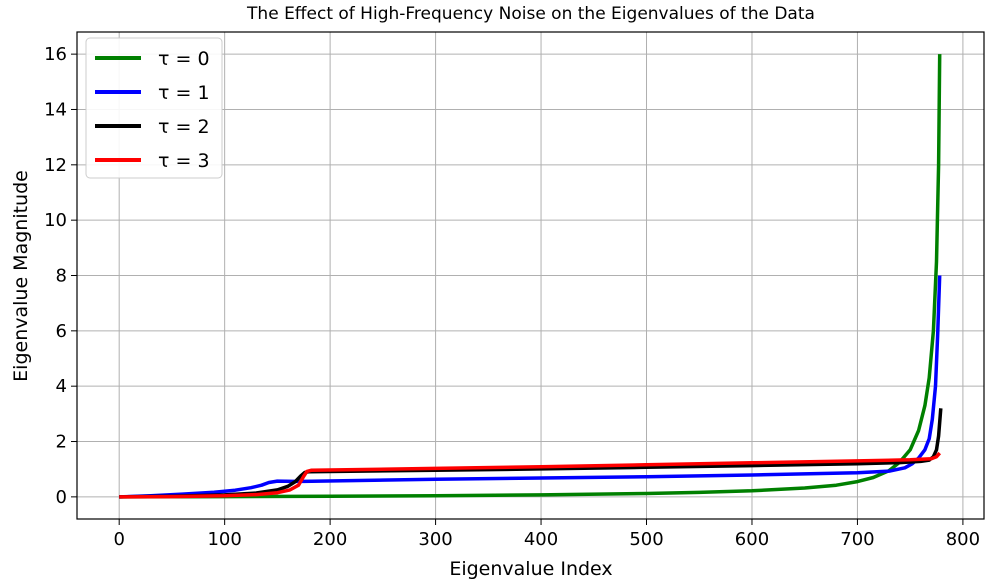  I want to click on legend-label: τ = 0, so click(184, 59).